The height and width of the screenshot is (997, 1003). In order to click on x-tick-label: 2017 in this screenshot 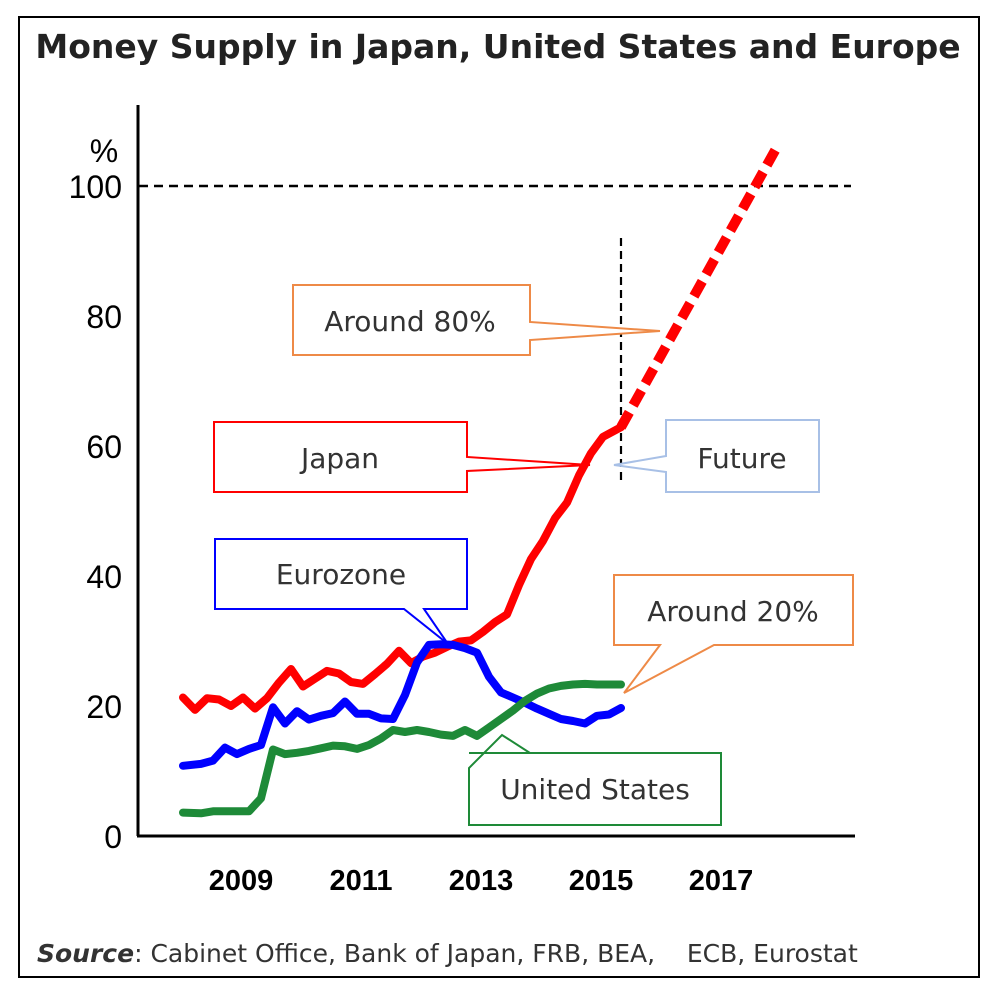, I will do `click(721, 881)`.